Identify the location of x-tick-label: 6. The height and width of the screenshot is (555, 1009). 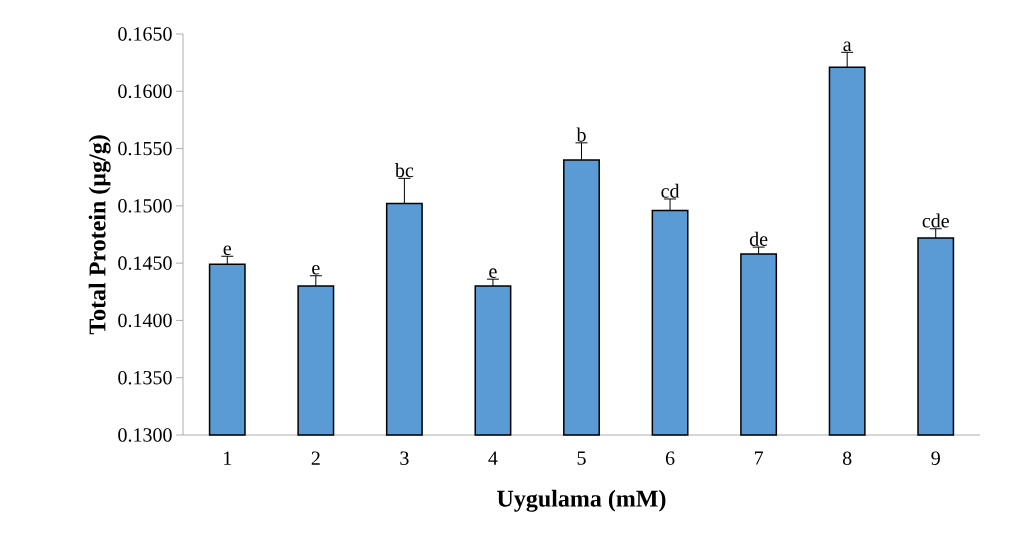
(670, 458).